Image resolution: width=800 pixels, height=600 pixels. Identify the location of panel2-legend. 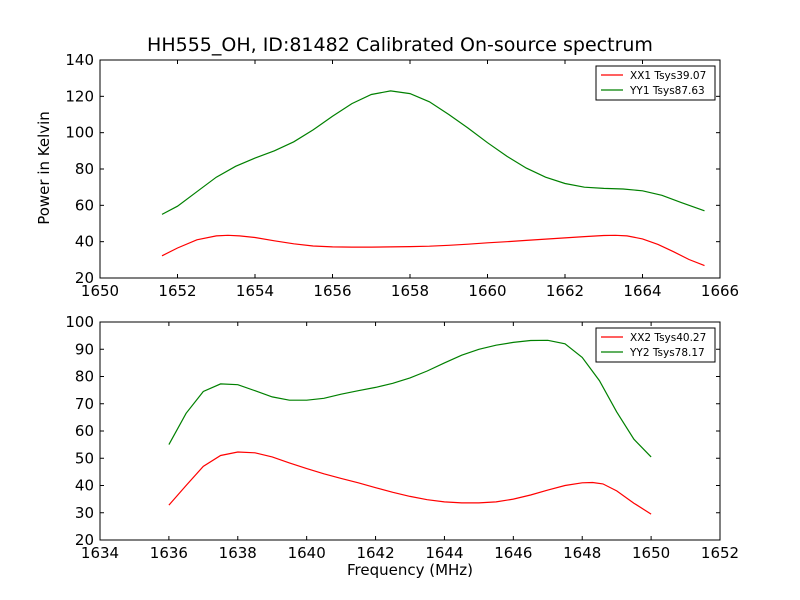
(655, 345).